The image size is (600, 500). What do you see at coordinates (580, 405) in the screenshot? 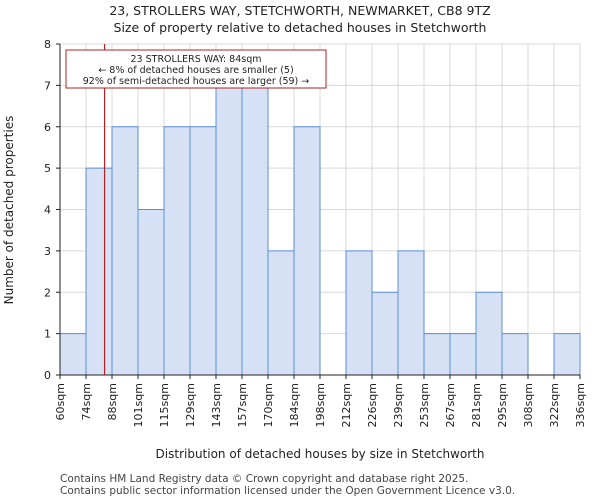
I see `x-tick-label: 336sqm` at bounding box center [580, 405].